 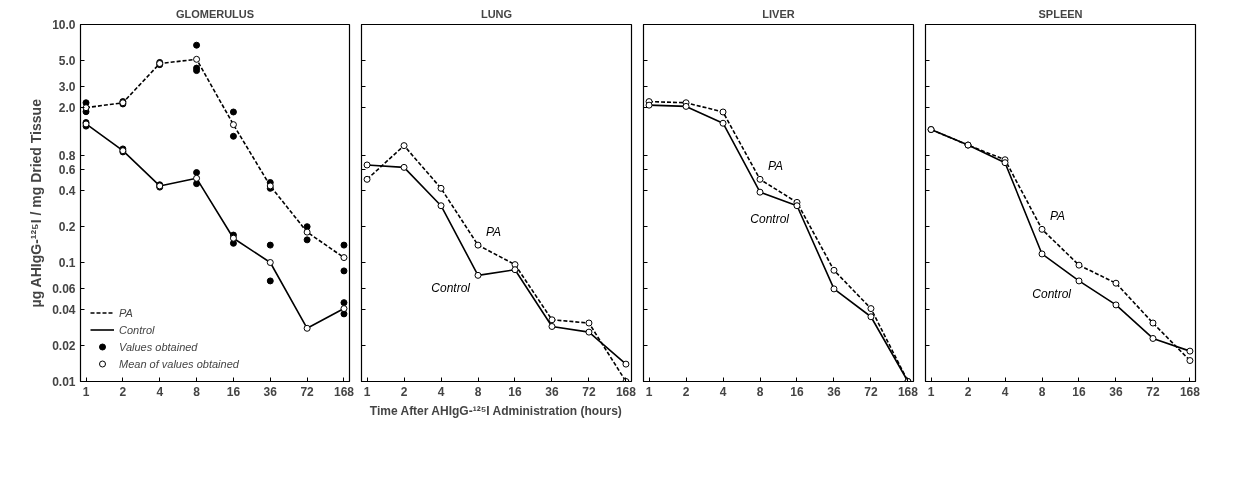 I want to click on y-tick-label: 3.0, so click(x=67, y=87).